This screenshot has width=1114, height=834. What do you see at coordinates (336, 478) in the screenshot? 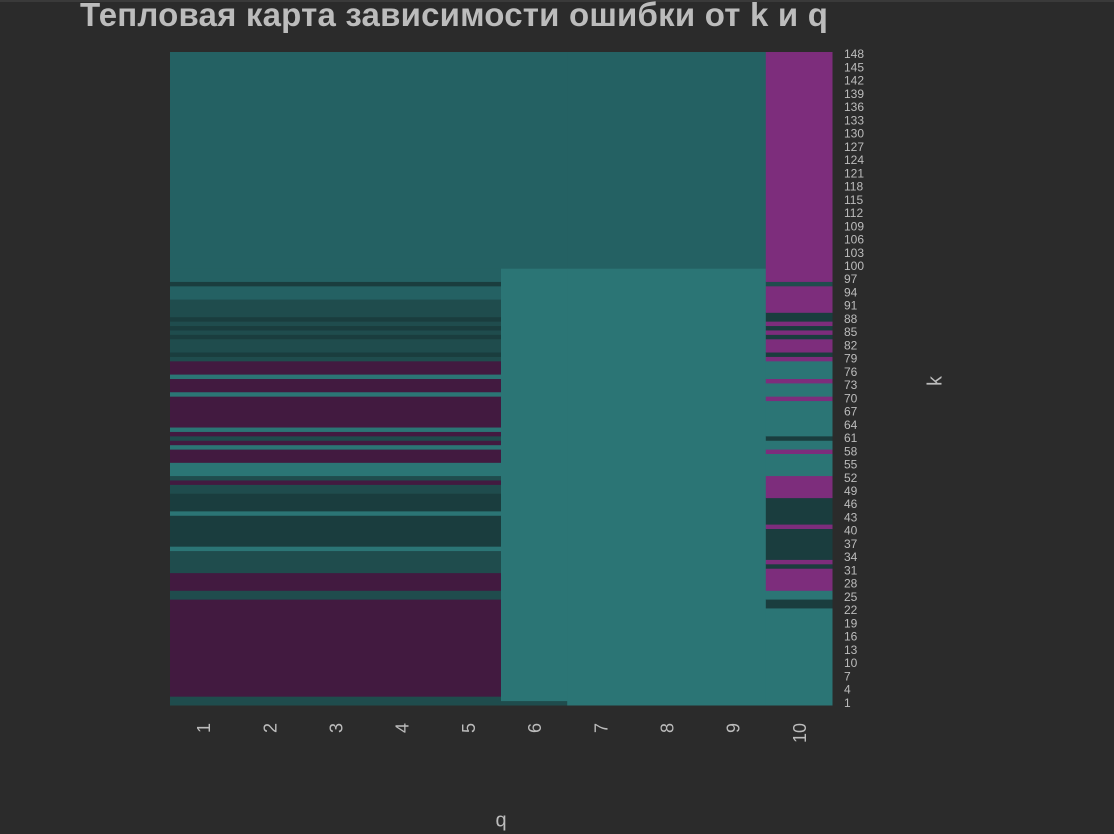
I see `heatmap-cell-band-q1-k52` at bounding box center [336, 478].